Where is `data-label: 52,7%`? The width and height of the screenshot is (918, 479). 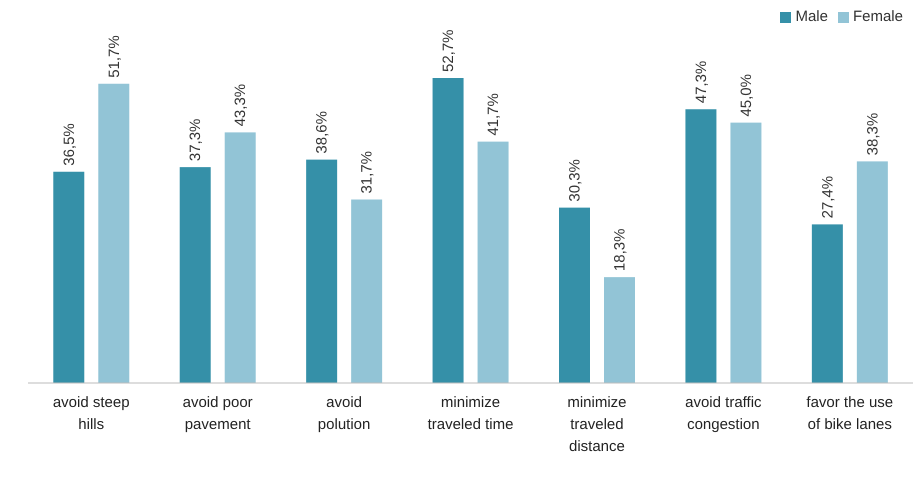 data-label: 52,7% is located at coordinates (449, 50).